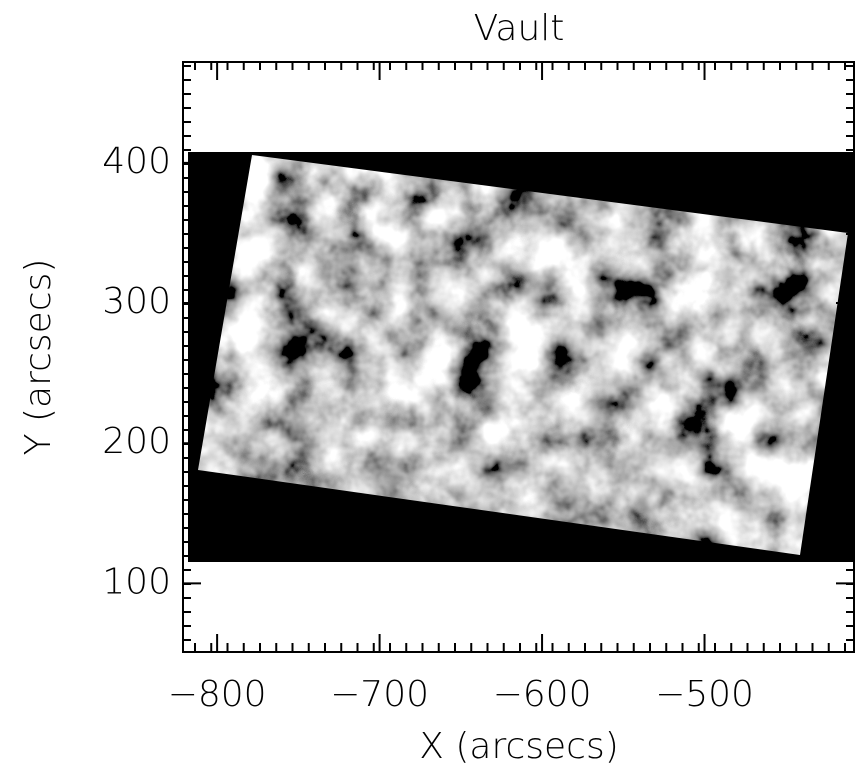  What do you see at coordinates (217, 694) in the screenshot?
I see `x-tick-label: −800` at bounding box center [217, 694].